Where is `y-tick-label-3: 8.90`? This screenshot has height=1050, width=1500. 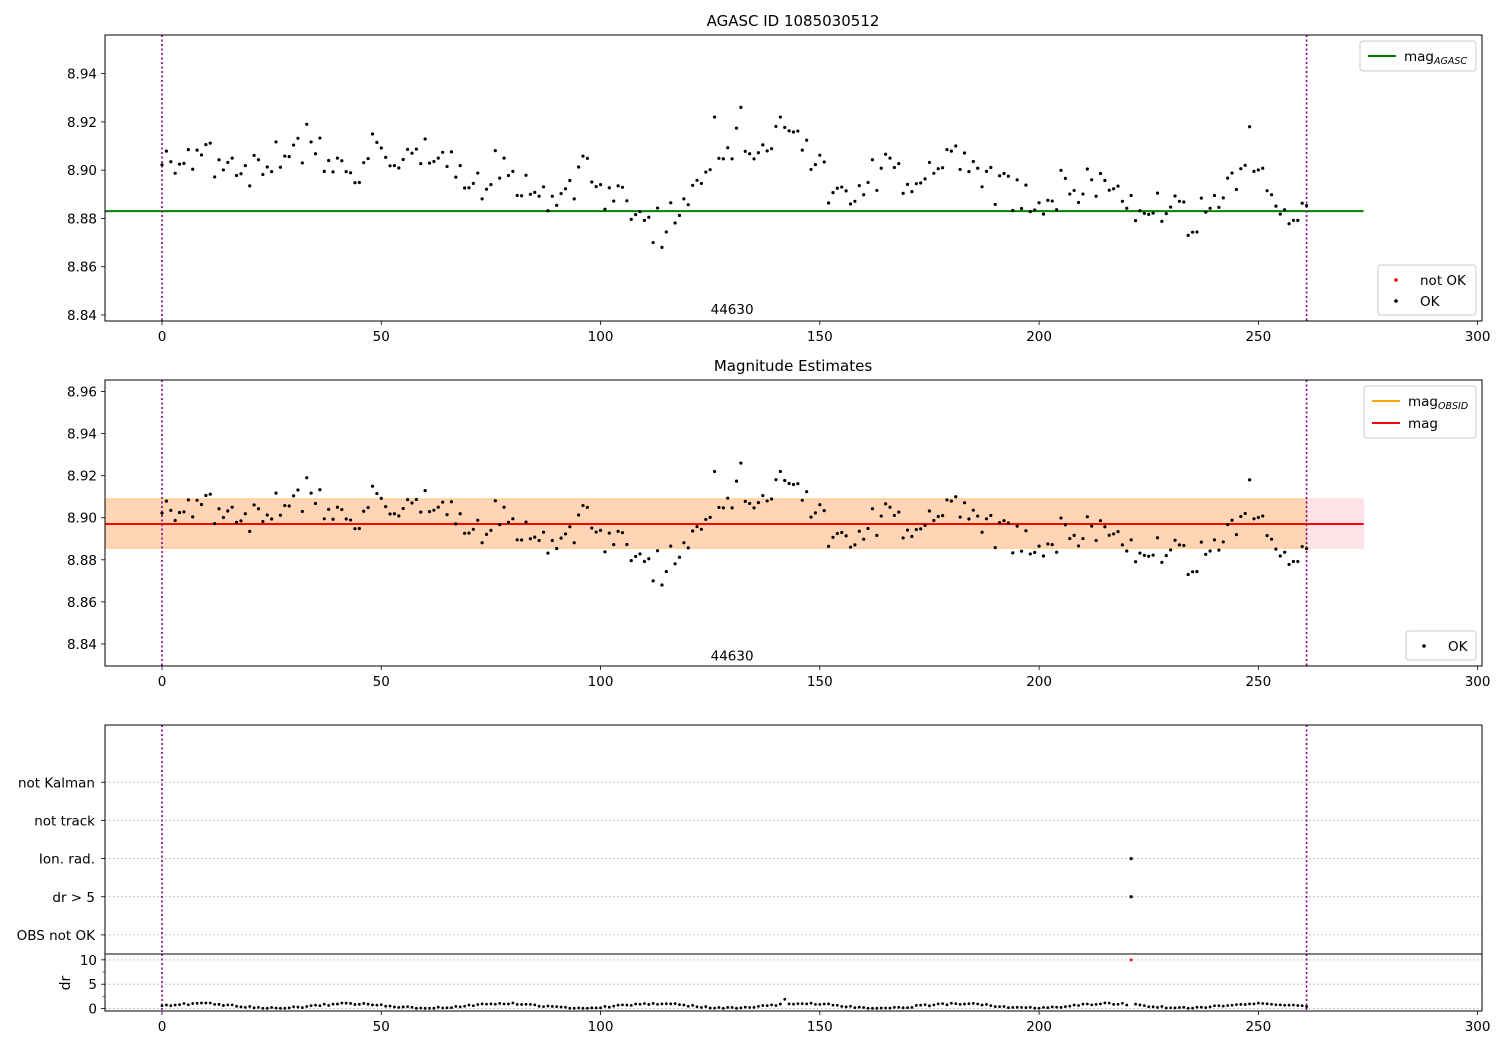
y-tick-label-3: 8.90 is located at coordinates (82, 171).